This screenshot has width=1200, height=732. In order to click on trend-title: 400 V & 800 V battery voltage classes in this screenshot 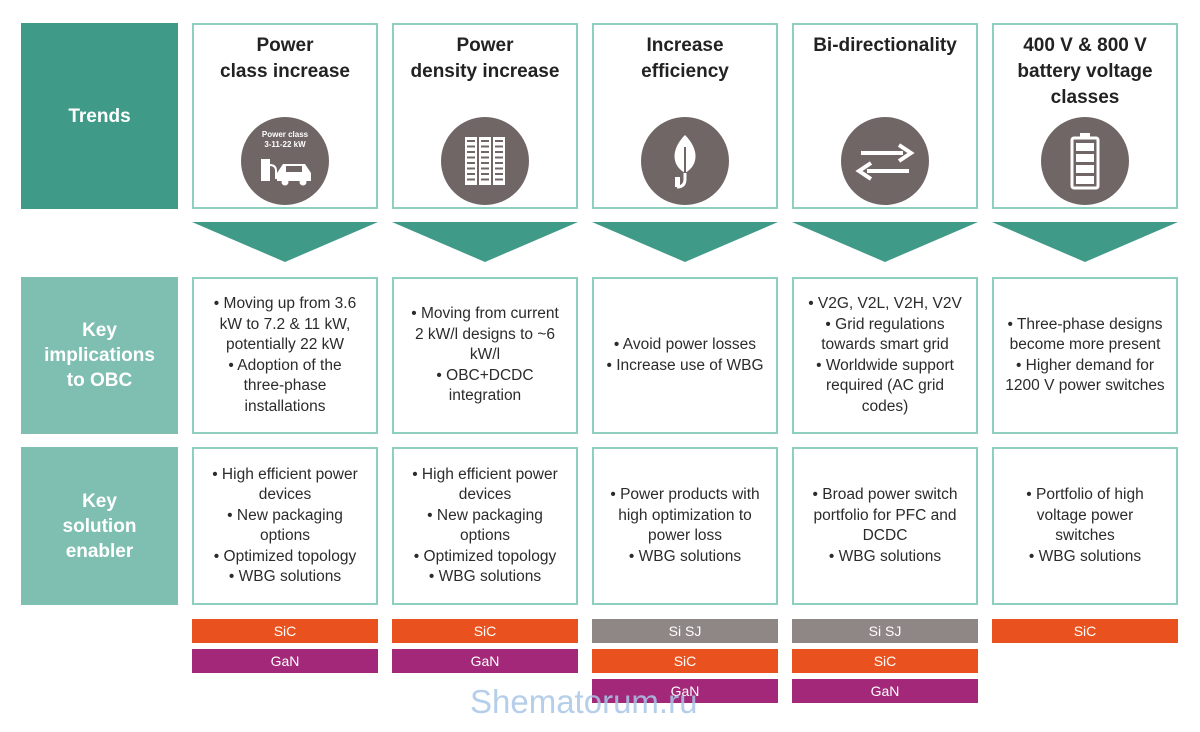, I will do `click(1085, 71)`.